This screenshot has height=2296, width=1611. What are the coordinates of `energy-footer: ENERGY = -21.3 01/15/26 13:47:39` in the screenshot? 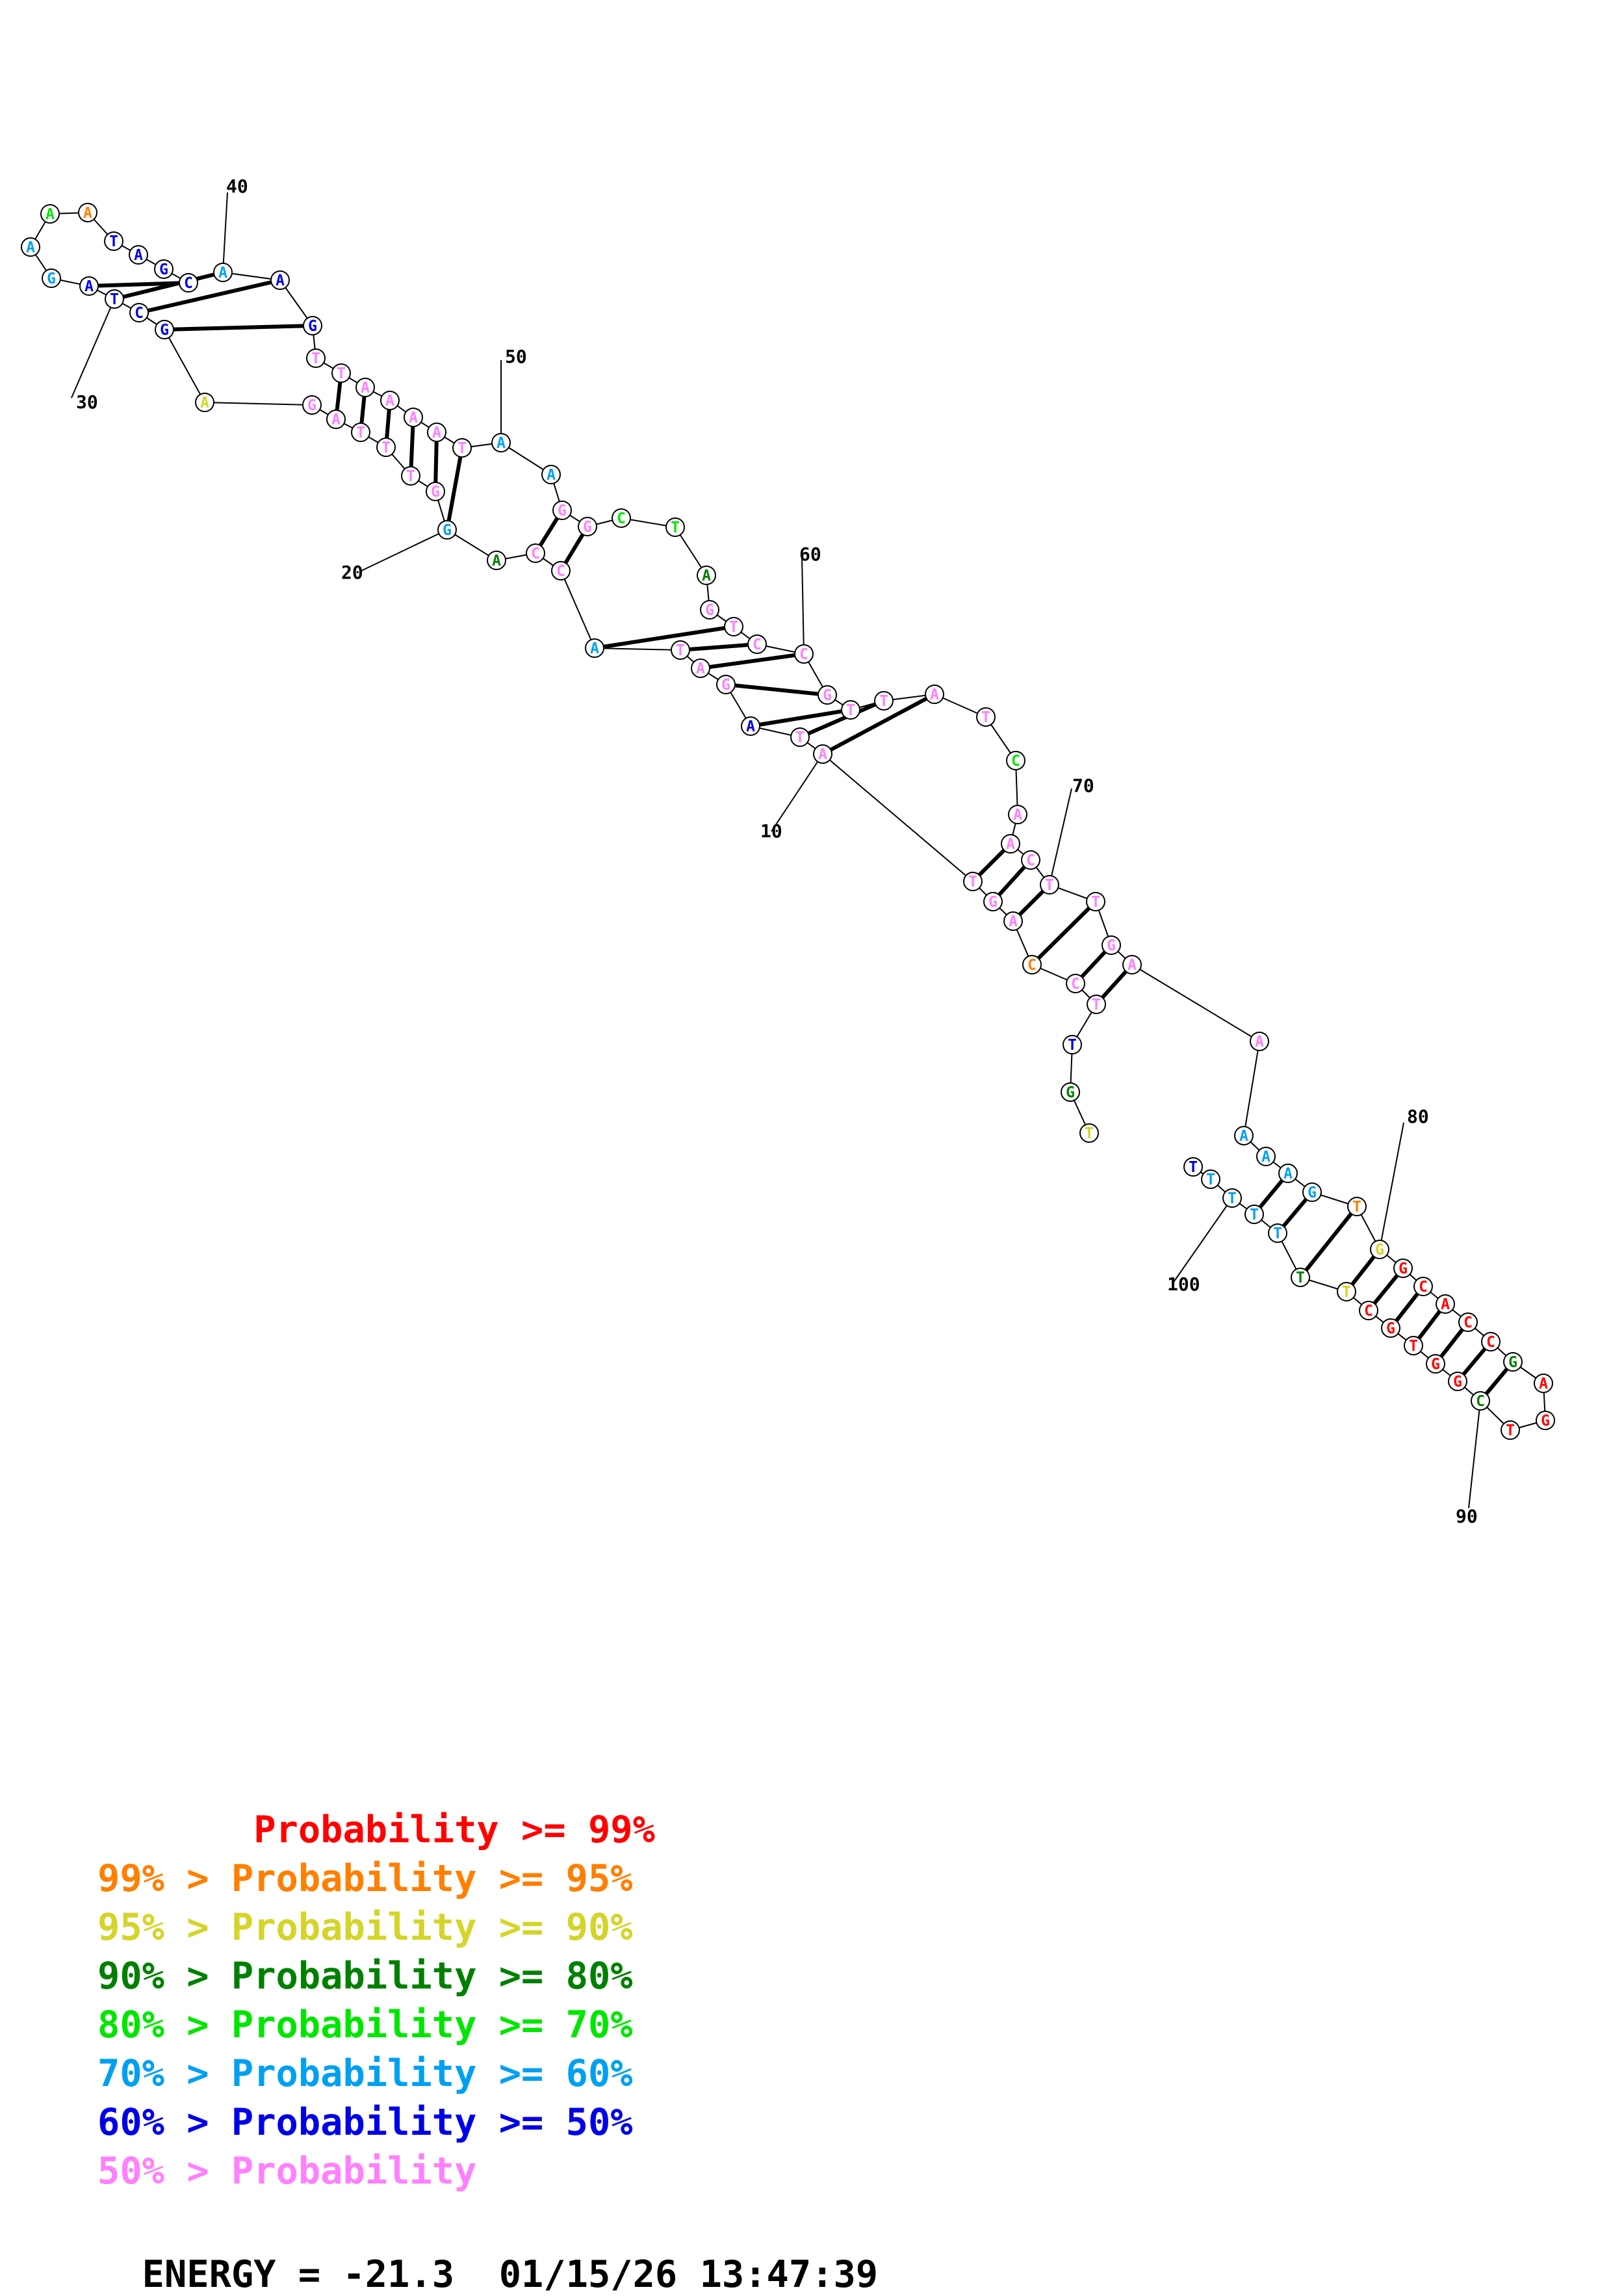 It's located at (488, 2253).